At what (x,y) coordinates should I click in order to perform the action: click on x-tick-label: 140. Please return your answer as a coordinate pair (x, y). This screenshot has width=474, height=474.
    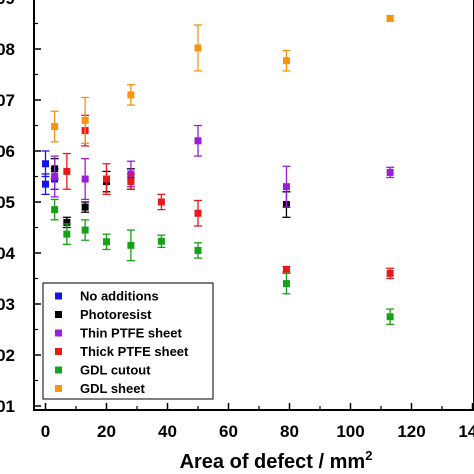
    Looking at the image, I should click on (466, 431).